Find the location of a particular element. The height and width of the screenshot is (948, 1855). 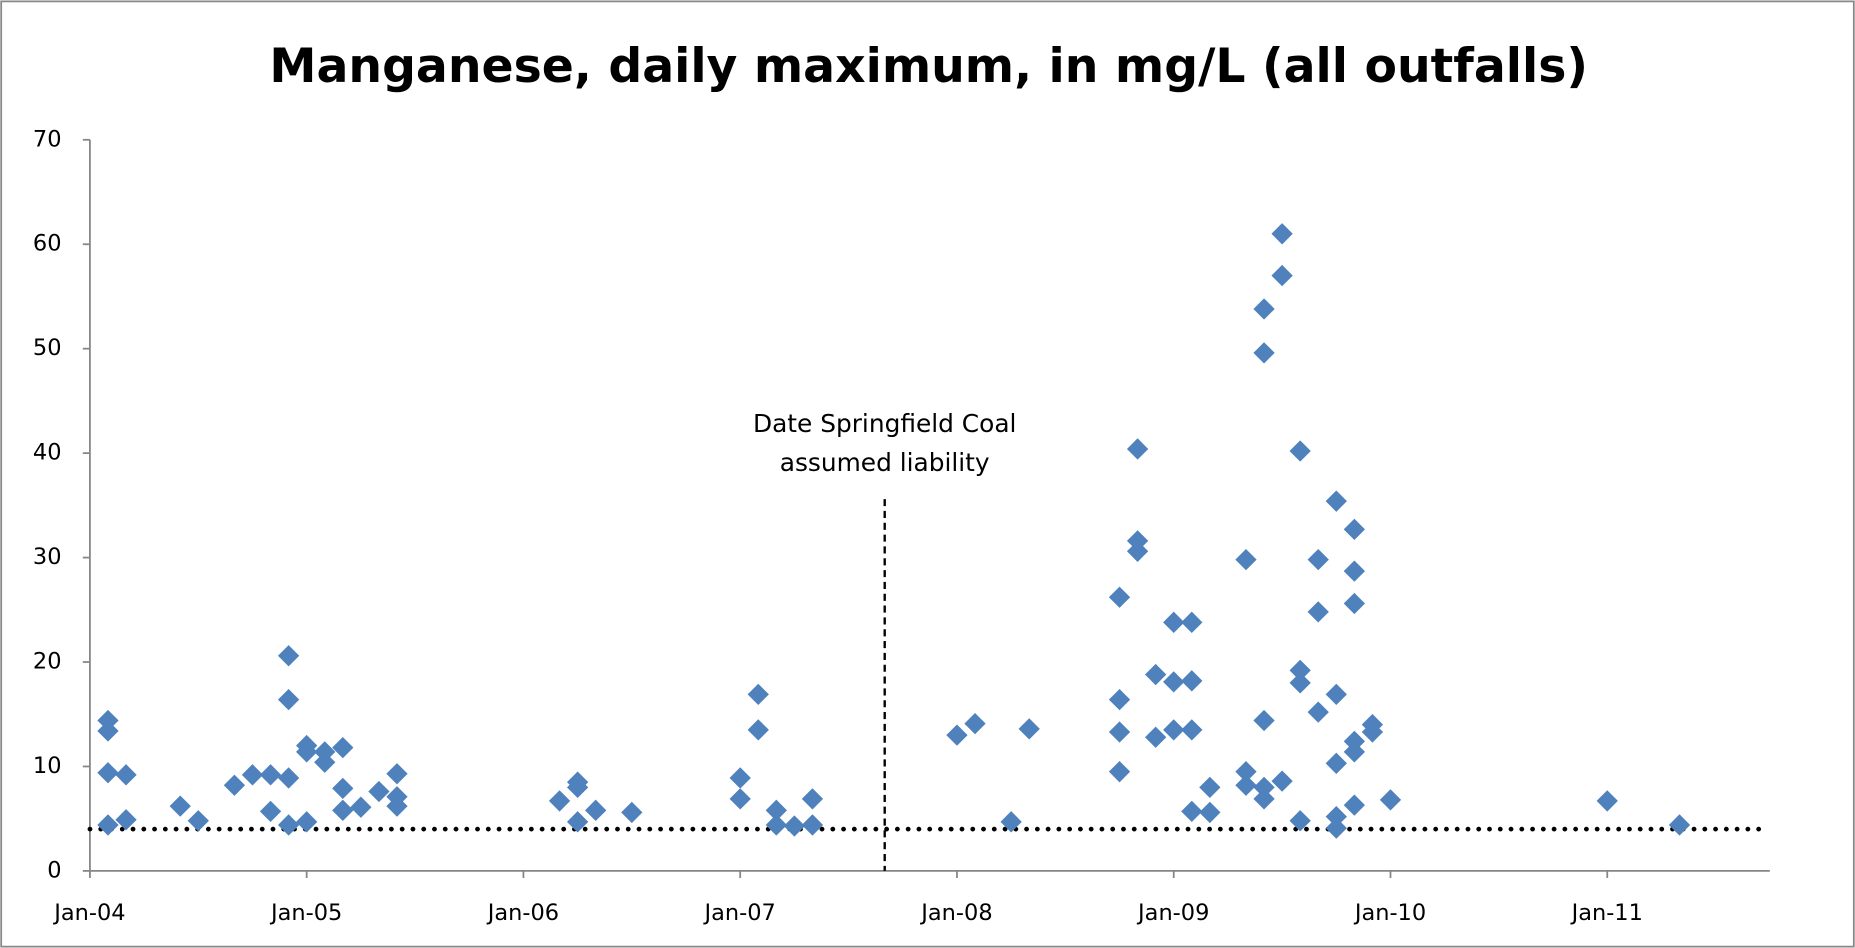

annotation-text: assumed liability is located at coordinates (885, 462).